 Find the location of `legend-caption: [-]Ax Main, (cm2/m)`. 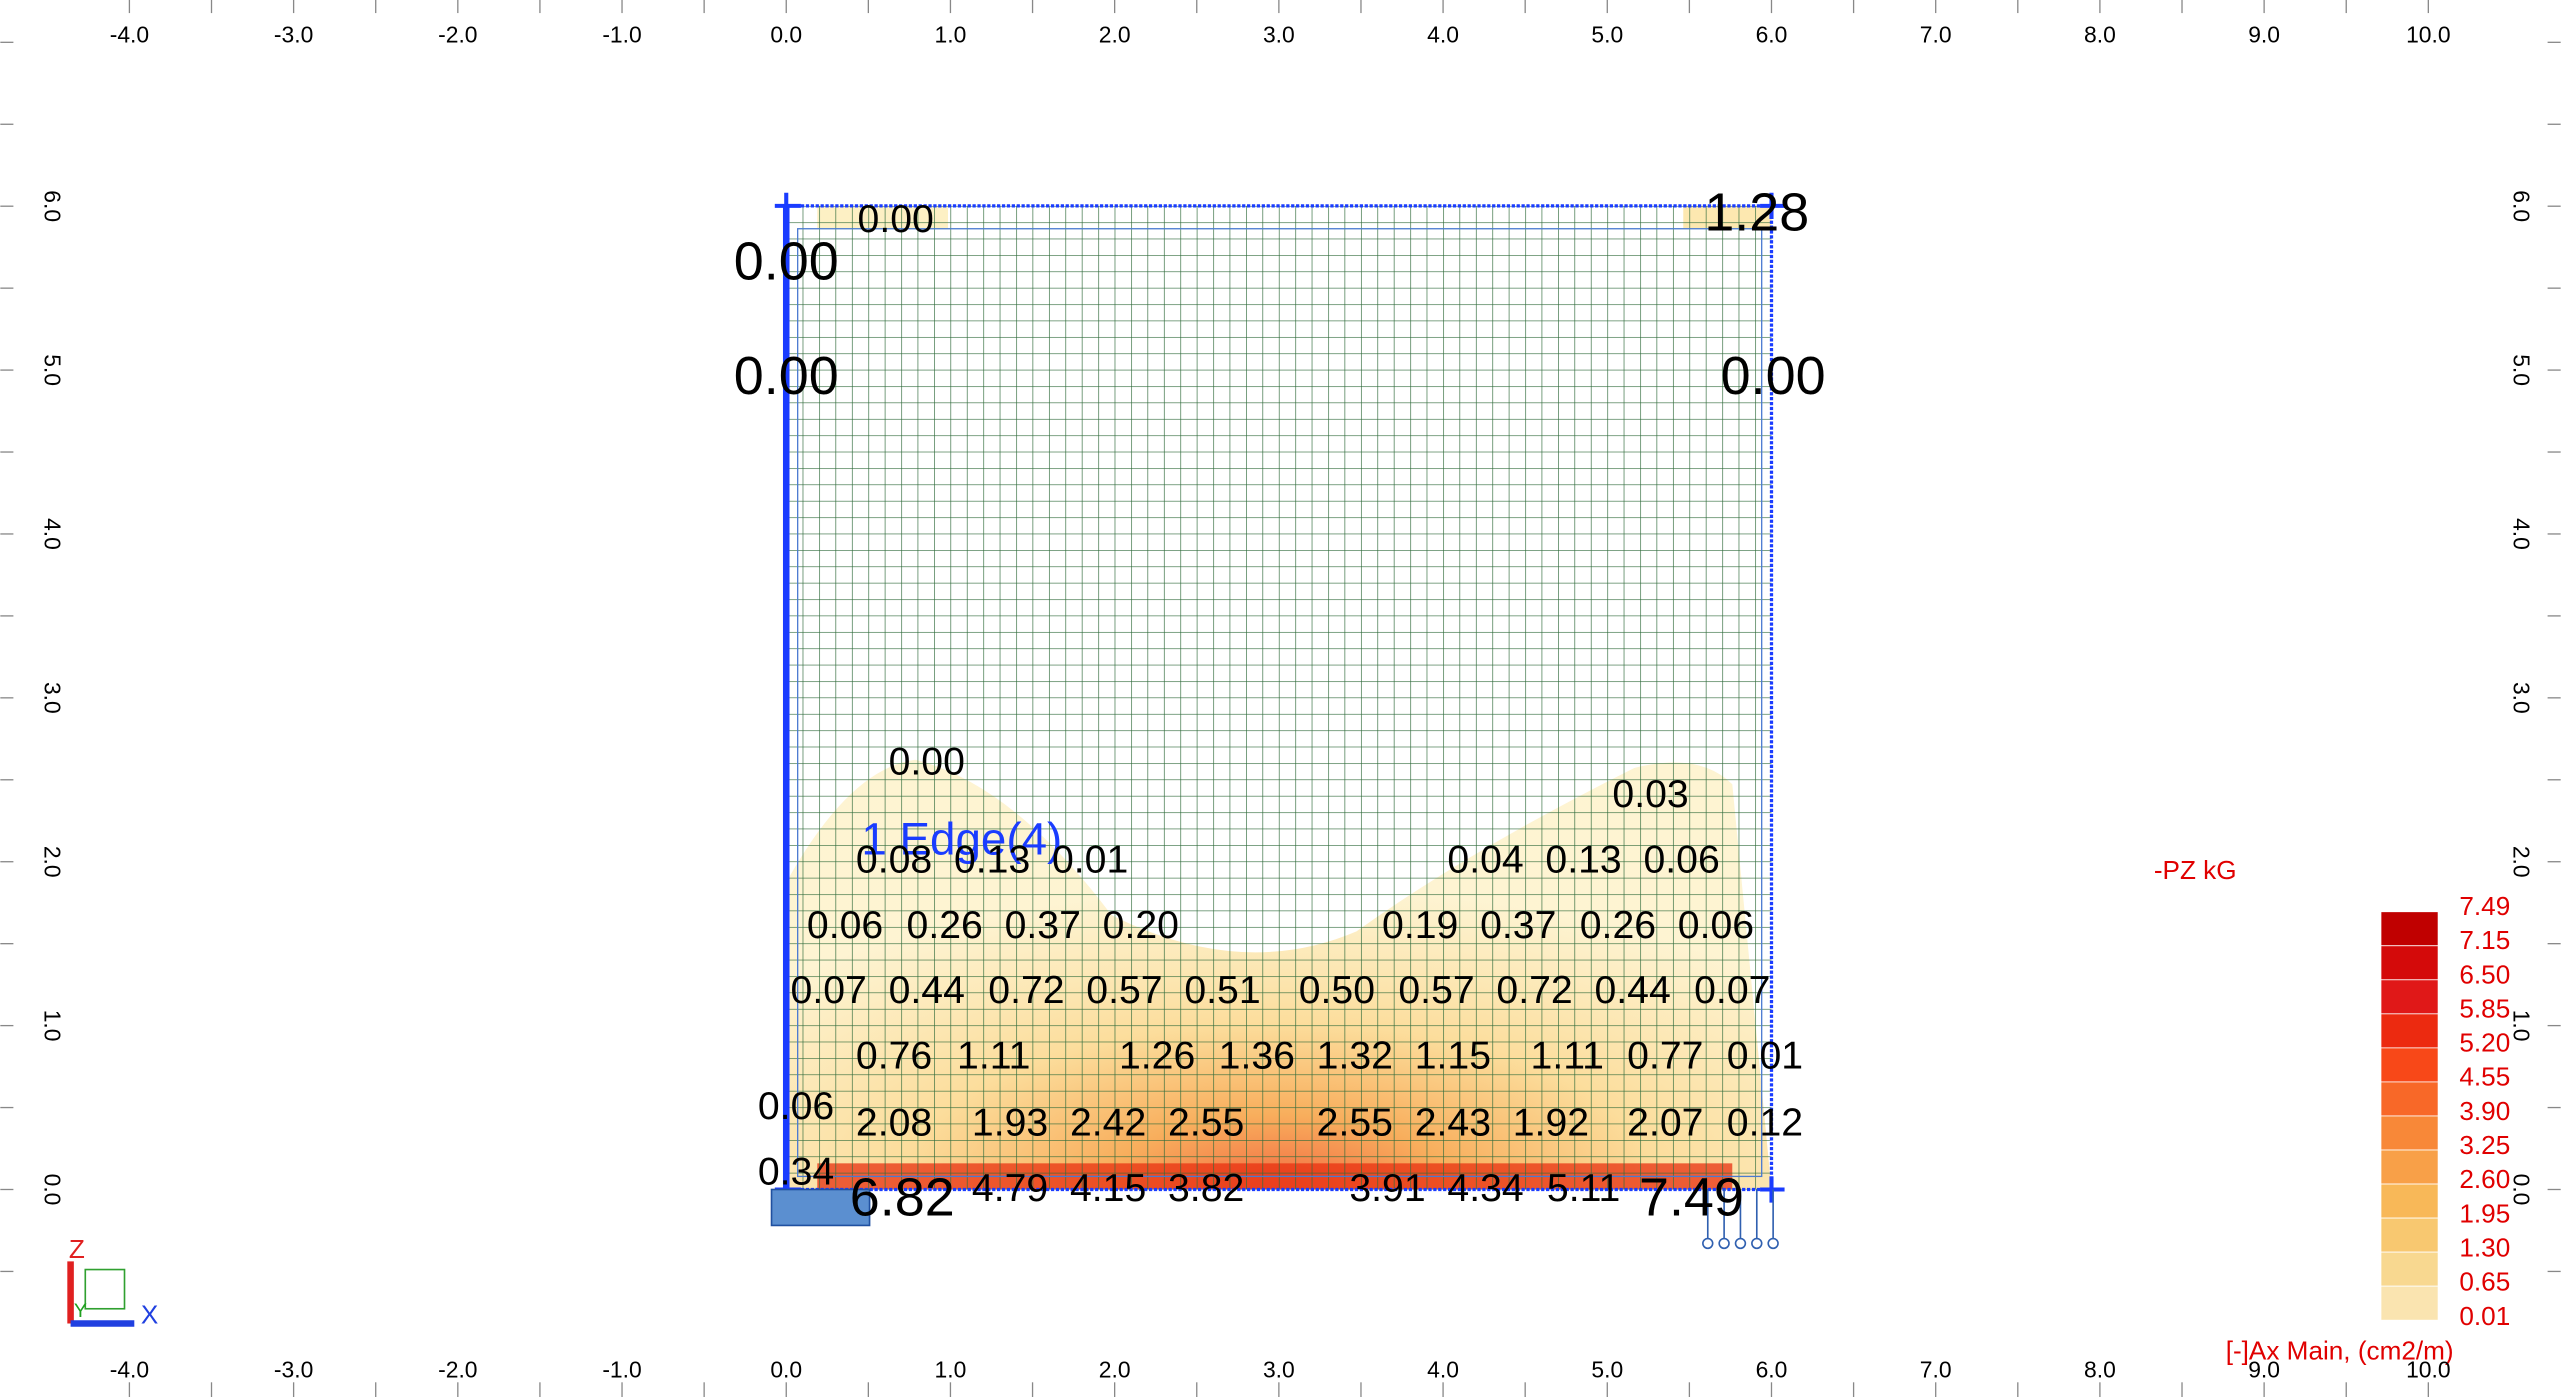

legend-caption: [-]Ax Main, (cm2/m) is located at coordinates (2340, 1350).